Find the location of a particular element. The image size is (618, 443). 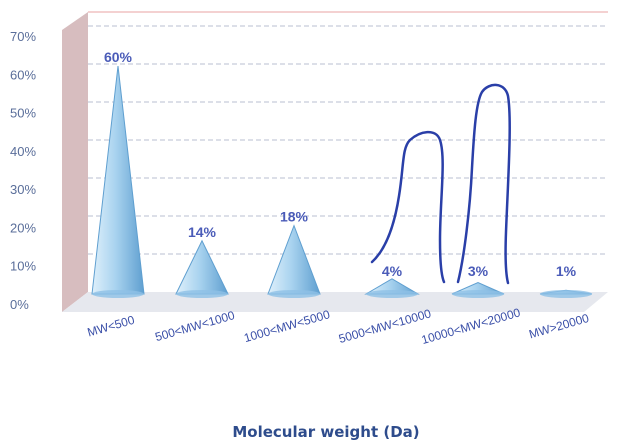

x-tick-label: MW>20000 is located at coordinates (558, 326).